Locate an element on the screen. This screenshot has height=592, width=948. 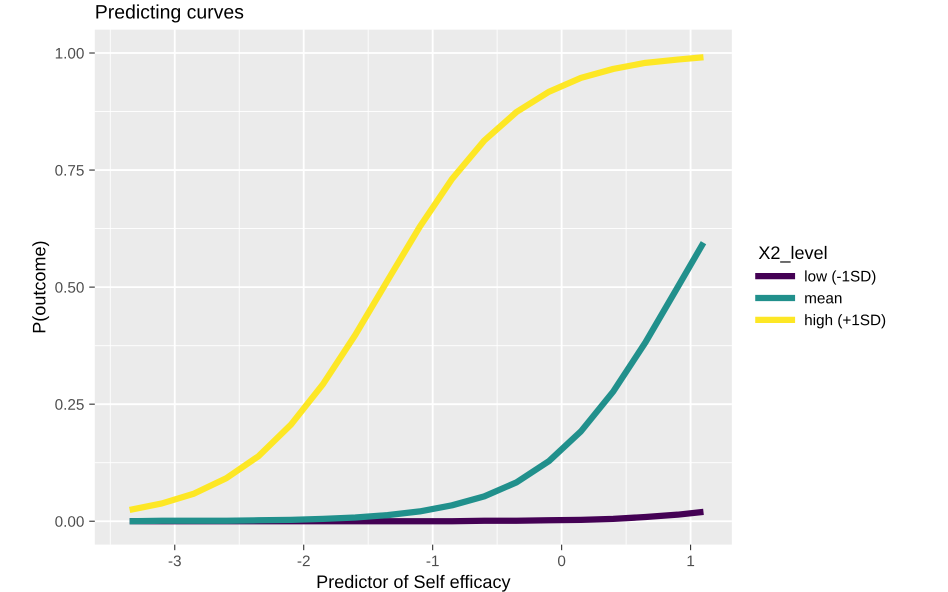
y-tick-label: 0.50 is located at coordinates (69, 287).